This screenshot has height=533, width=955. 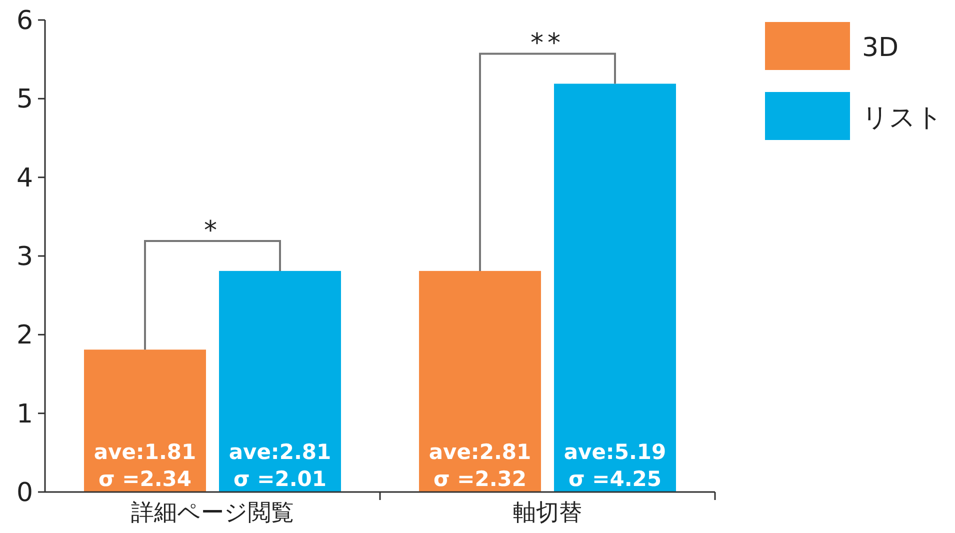 I want to click on legend-label: 3D, so click(x=880, y=48).